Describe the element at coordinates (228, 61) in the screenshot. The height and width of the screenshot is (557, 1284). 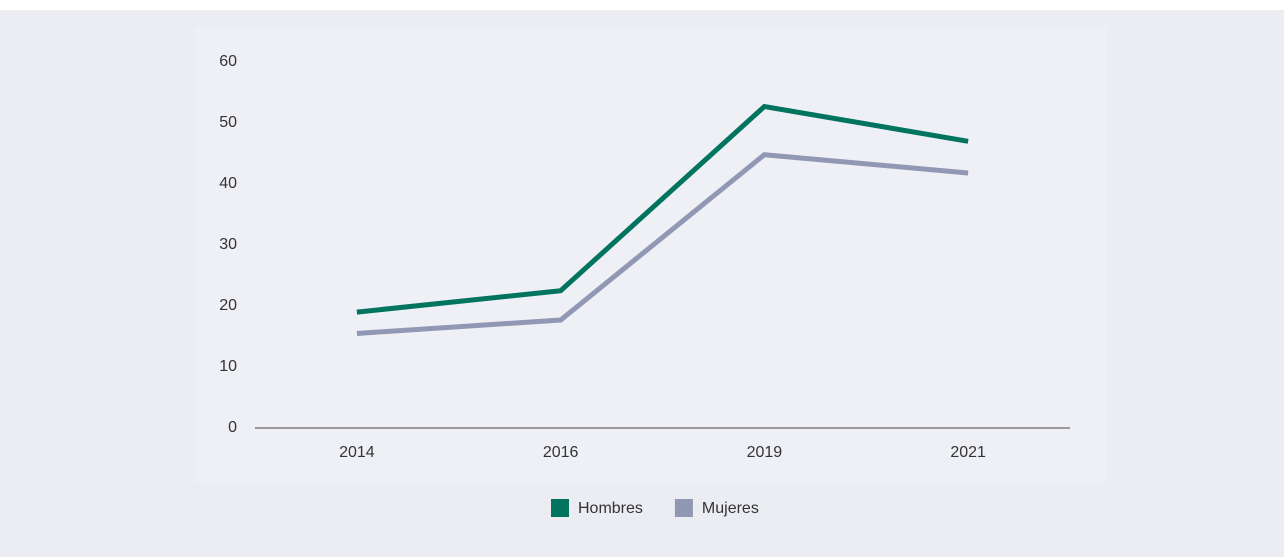
I see `y-tick-label: 60` at that location.